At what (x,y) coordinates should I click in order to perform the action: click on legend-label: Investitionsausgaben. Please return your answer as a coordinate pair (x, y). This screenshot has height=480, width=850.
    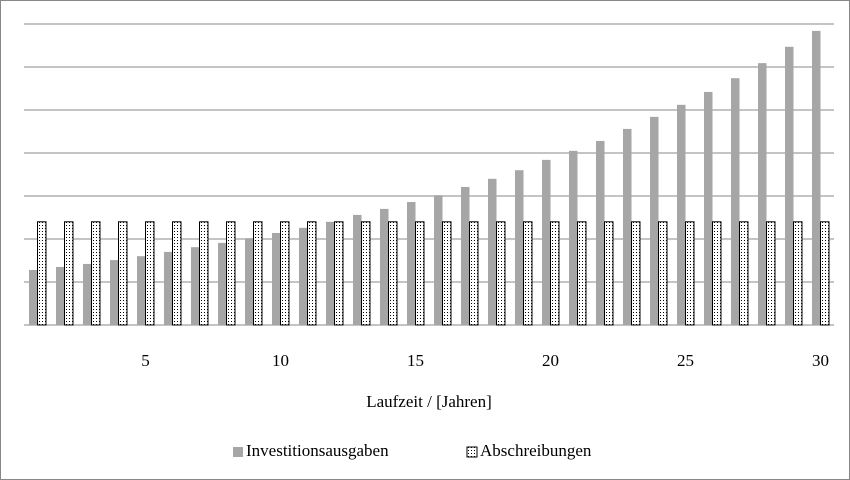
    Looking at the image, I should click on (317, 450).